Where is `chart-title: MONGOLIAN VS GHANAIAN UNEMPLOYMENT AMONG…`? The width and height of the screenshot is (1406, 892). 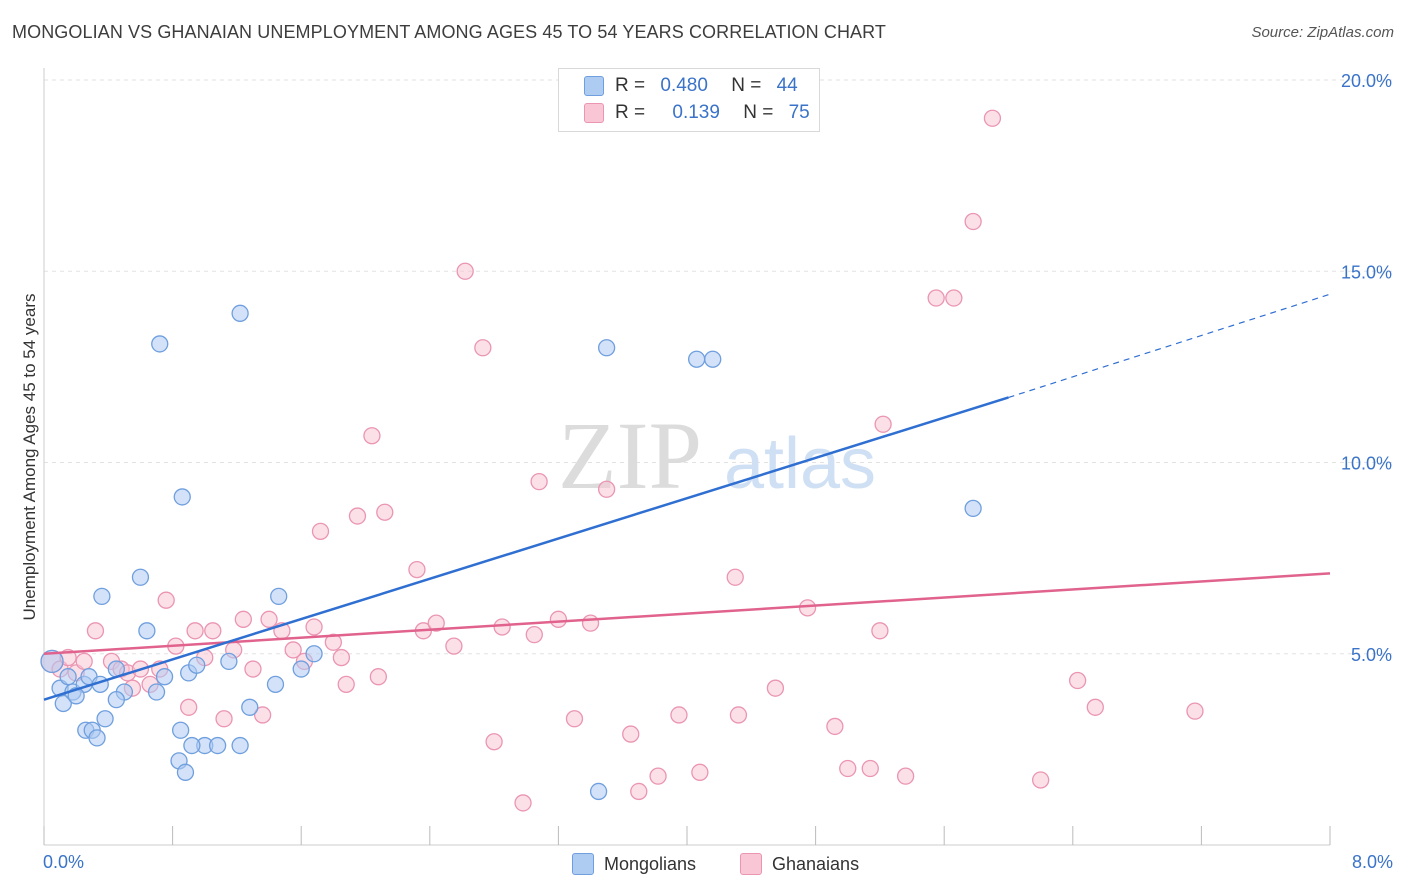
chart-title: MONGOLIAN VS GHANAIAN UNEMPLOYMENT AMONG… is located at coordinates (449, 32).